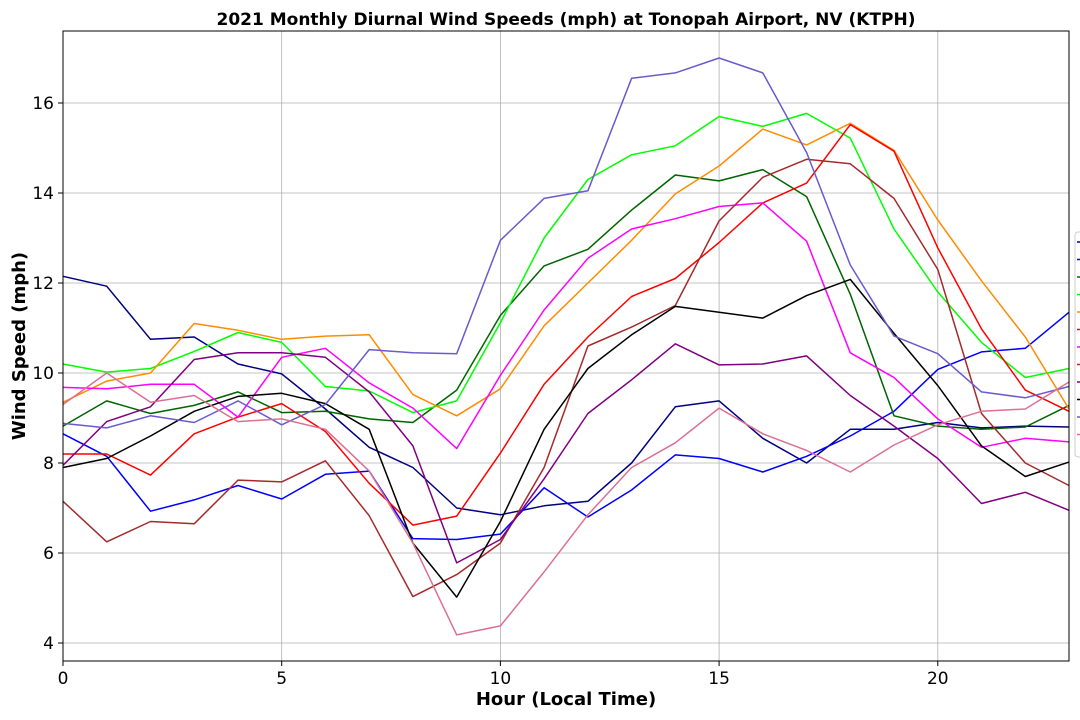  I want to click on y-tick-label: 14, so click(43, 194).